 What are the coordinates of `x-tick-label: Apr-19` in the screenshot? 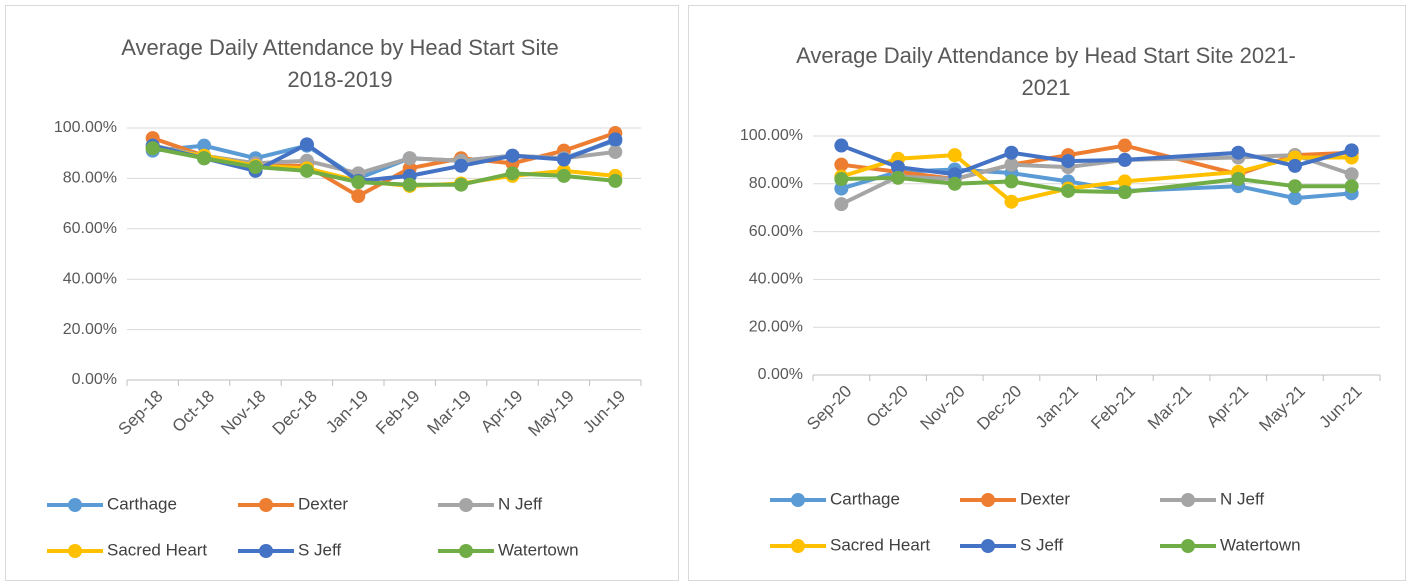 It's located at (502, 412).